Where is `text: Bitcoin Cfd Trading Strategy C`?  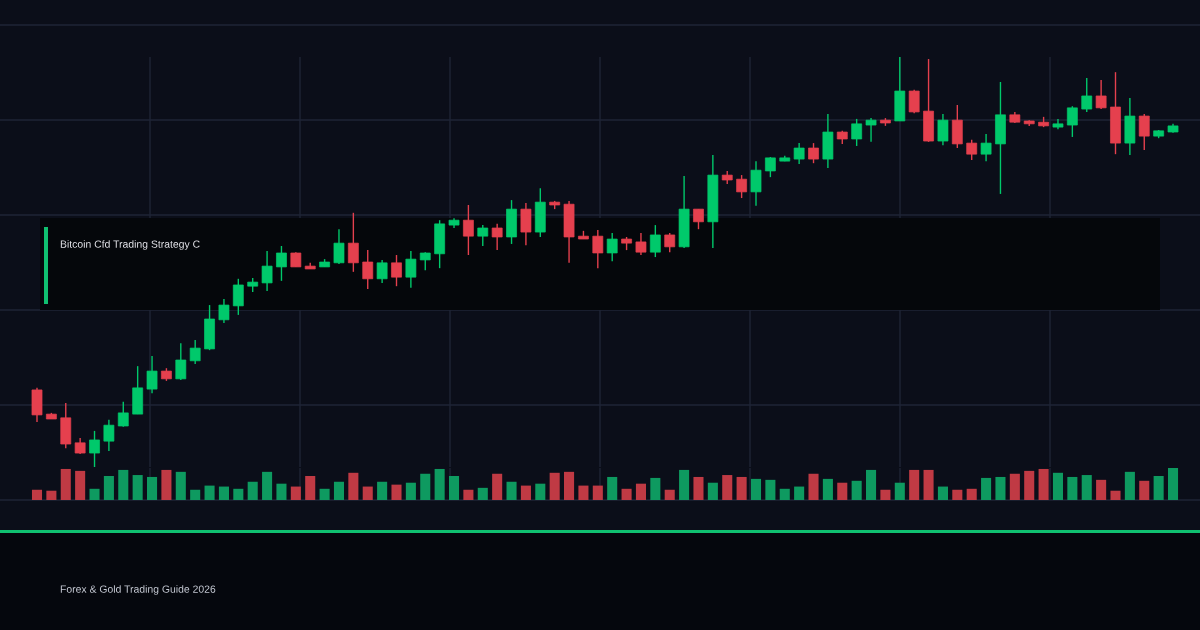
text: Bitcoin Cfd Trading Strategy C is located at coordinates (130, 245).